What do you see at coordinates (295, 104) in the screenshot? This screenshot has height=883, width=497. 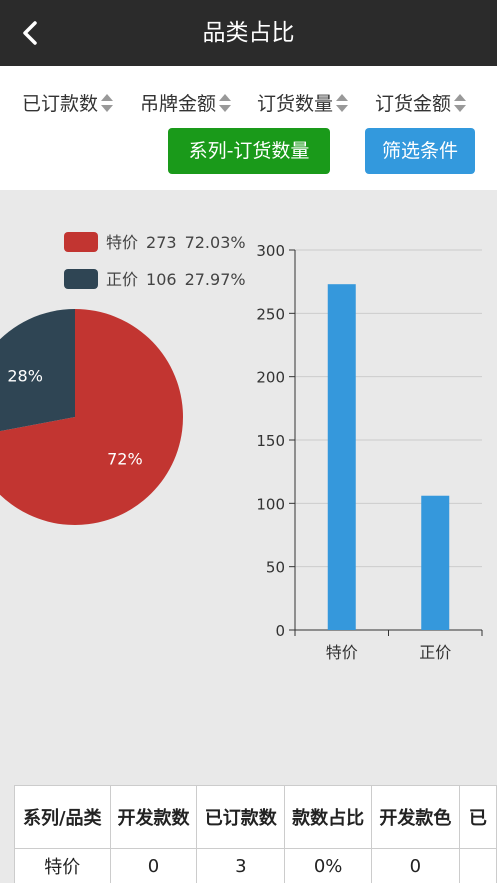 I see `sort-label: 订货数量` at bounding box center [295, 104].